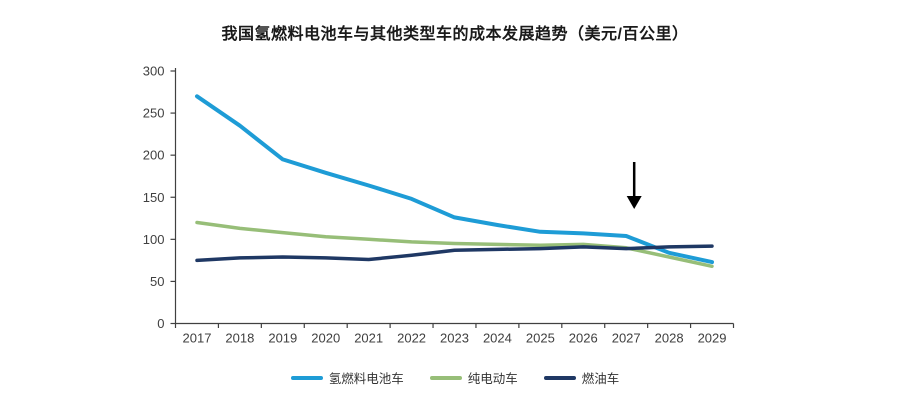 Image resolution: width=900 pixels, height=405 pixels. Describe the element at coordinates (600, 379) in the screenshot. I see `legend-label: 燃油车` at that location.